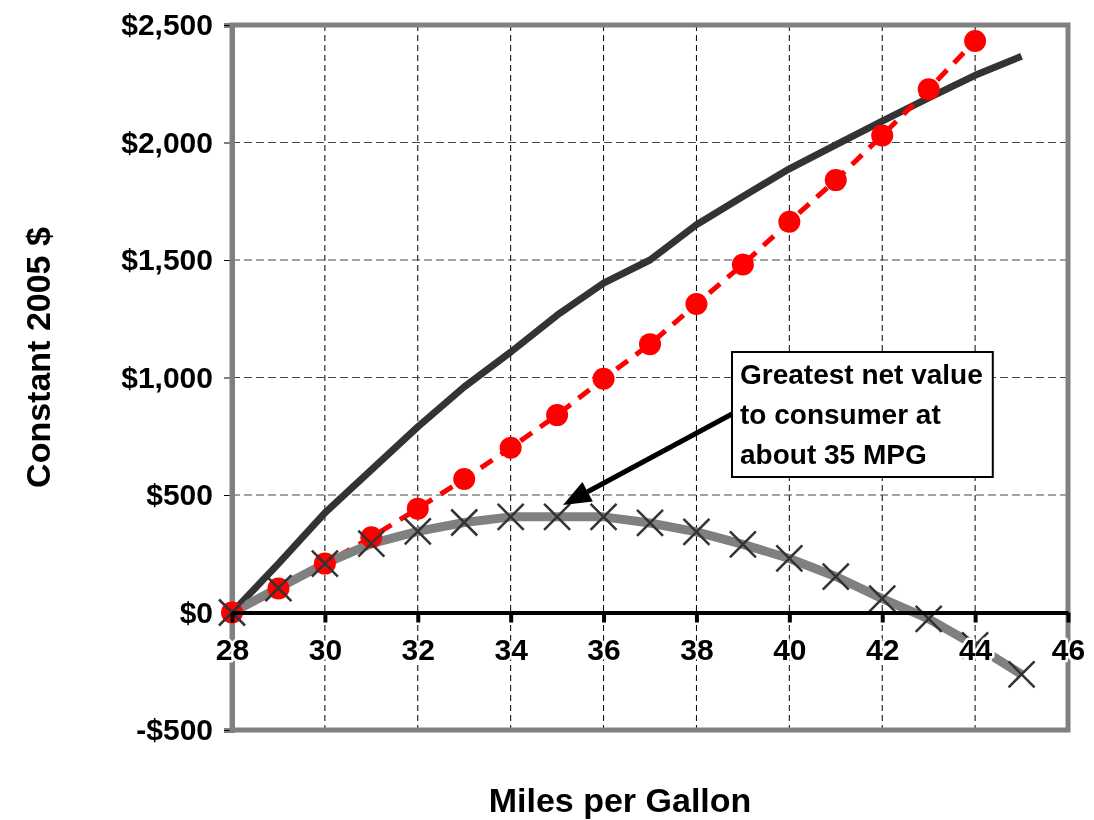  What do you see at coordinates (167, 377) in the screenshot?
I see `y-tick-label: $1,000` at bounding box center [167, 377].